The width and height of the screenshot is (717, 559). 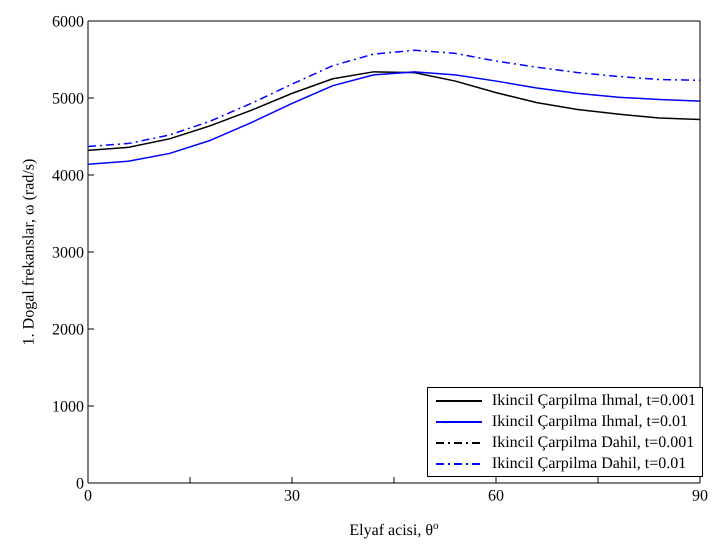 What do you see at coordinates (593, 443) in the screenshot?
I see `legend-label: Ikincil Çarpilma Dahil, t=0.001` at bounding box center [593, 443].